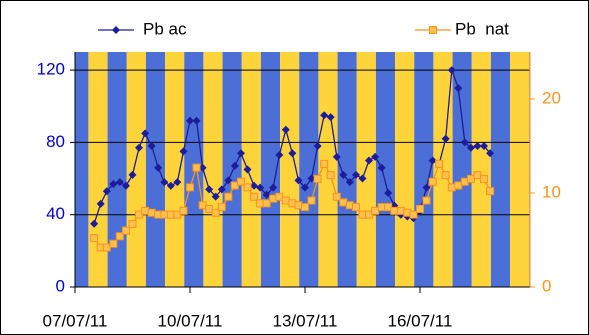 This screenshot has width=589, height=335. What do you see at coordinates (551, 97) in the screenshot?
I see `y2-tick-label: 20` at bounding box center [551, 97].